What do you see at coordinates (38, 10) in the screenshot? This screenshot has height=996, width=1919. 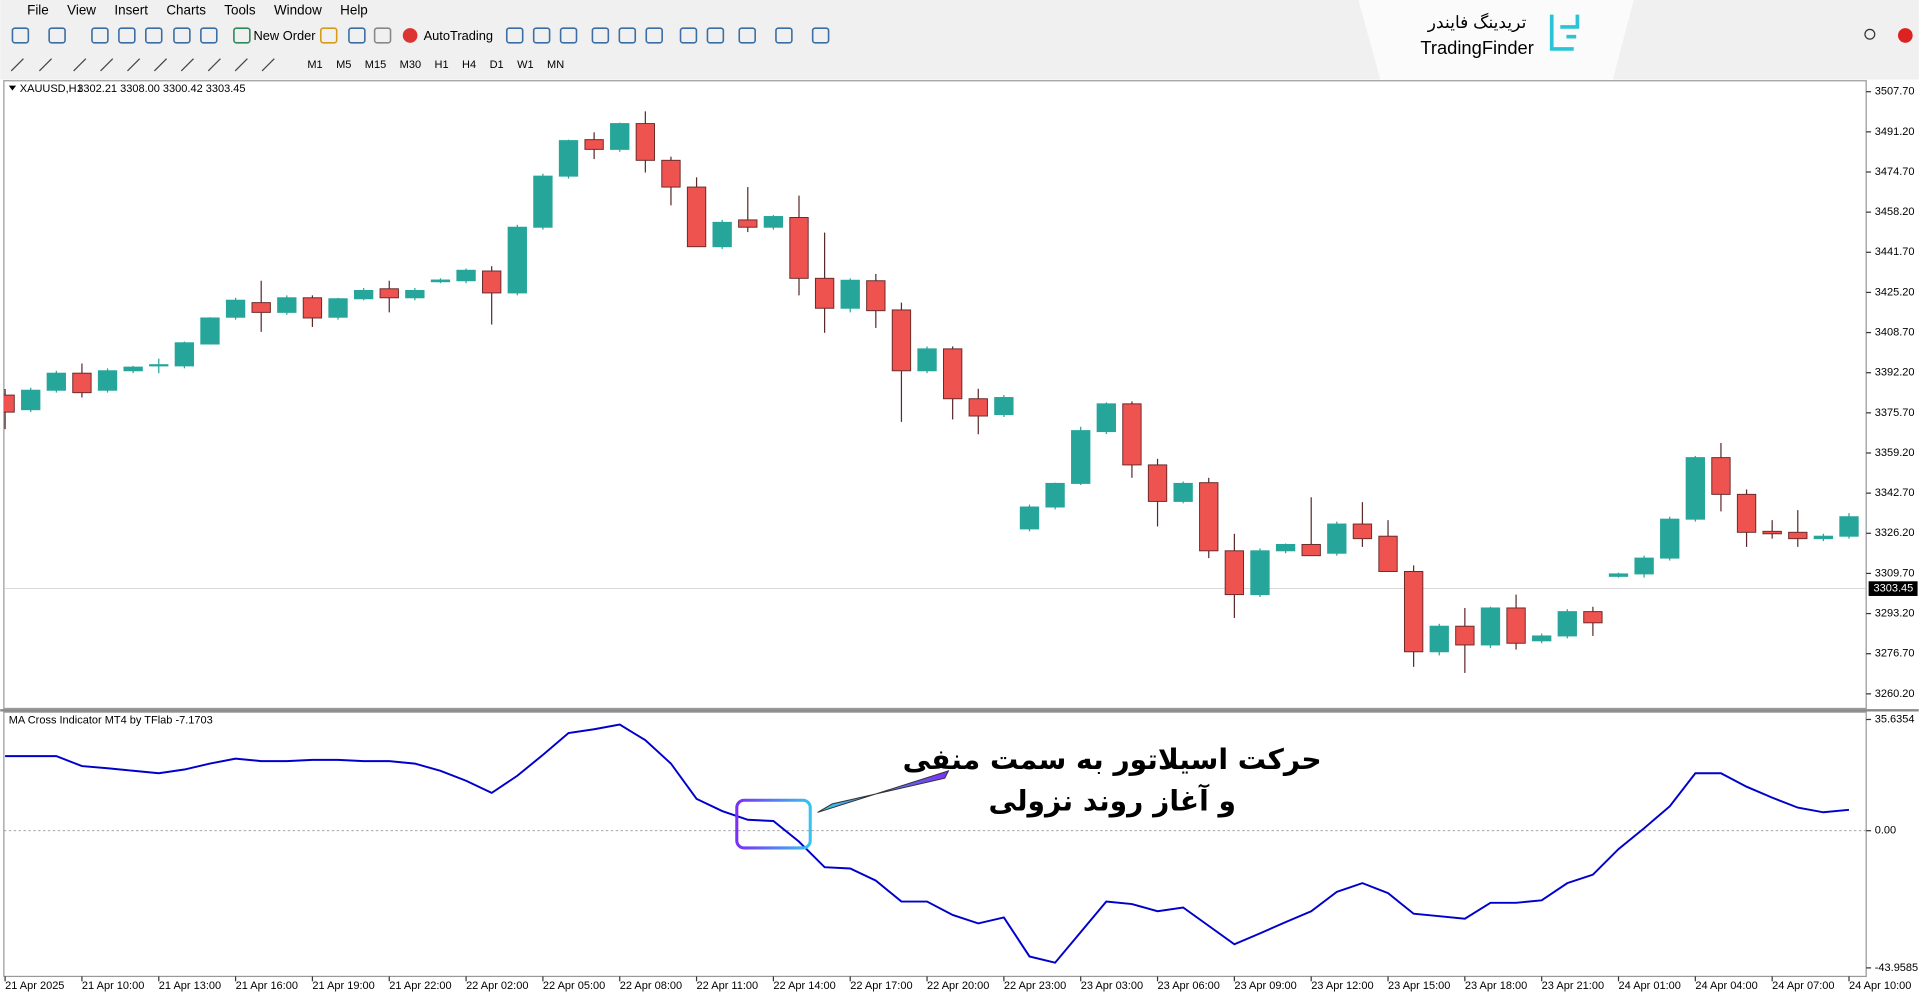 I see `menu-item: File` at bounding box center [38, 10].